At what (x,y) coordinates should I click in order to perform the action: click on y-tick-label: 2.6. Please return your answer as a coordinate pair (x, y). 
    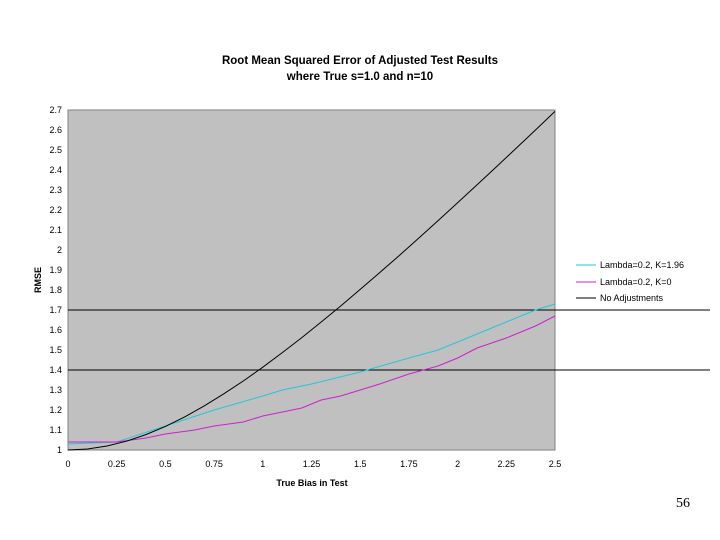
    Looking at the image, I should click on (55, 130).